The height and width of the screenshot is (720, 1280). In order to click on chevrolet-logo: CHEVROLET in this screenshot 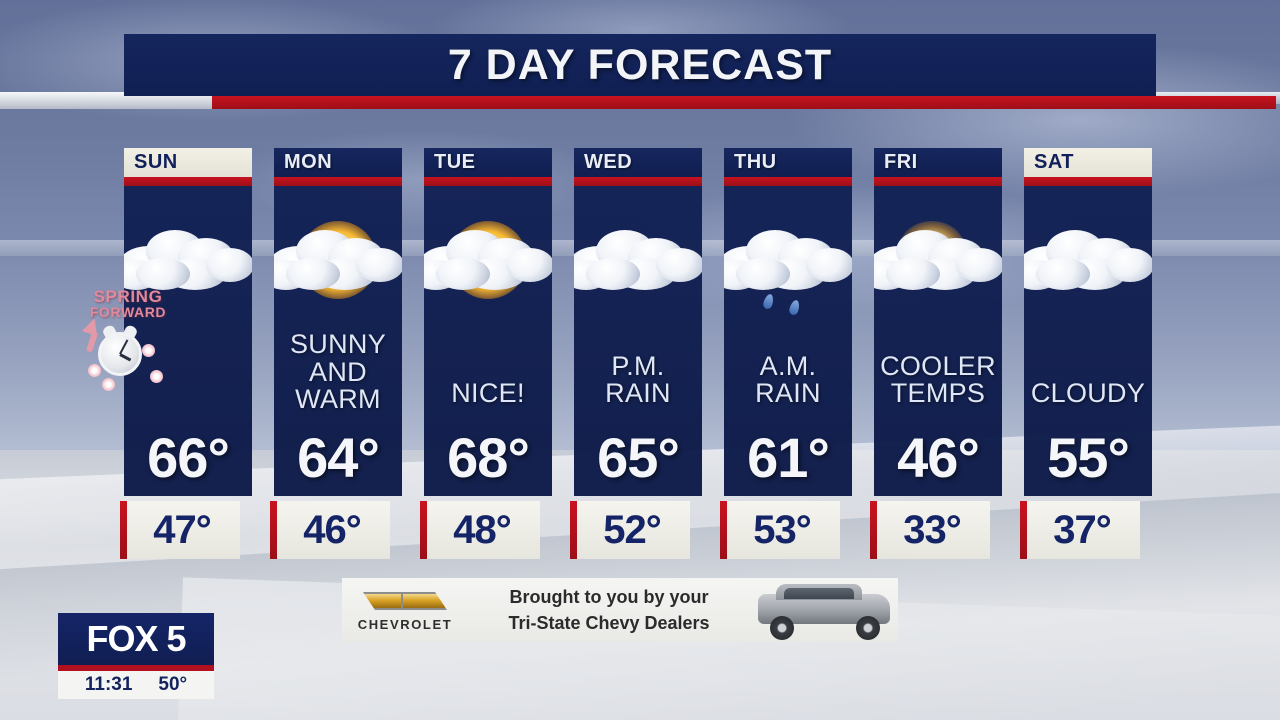, I will do `click(405, 610)`.